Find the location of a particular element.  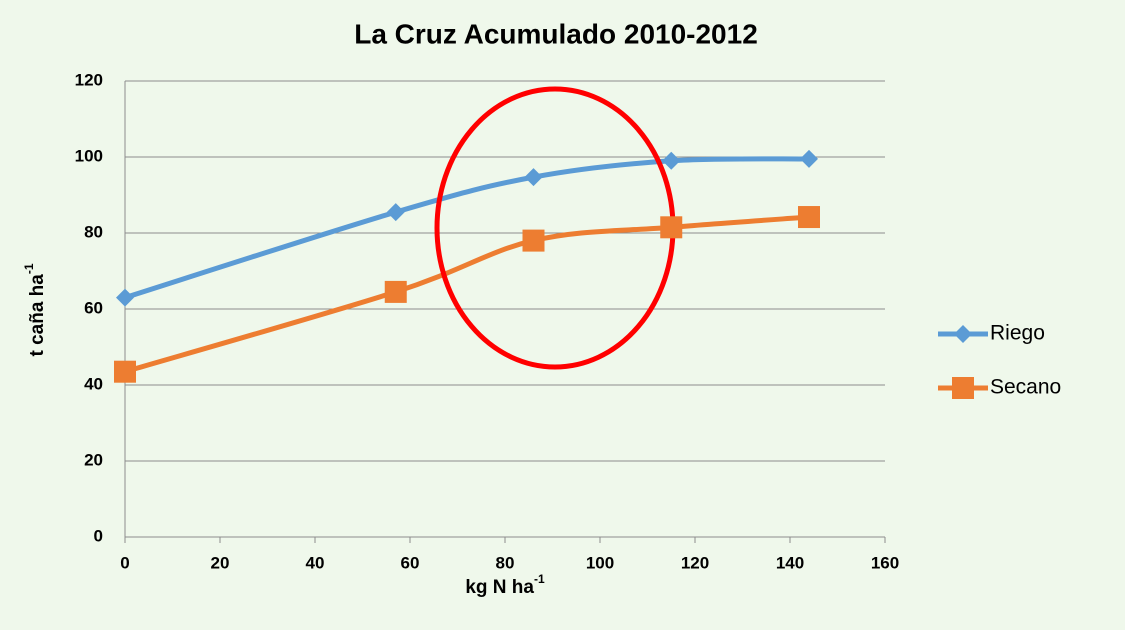

y-tick-label: 20 is located at coordinates (93, 459).